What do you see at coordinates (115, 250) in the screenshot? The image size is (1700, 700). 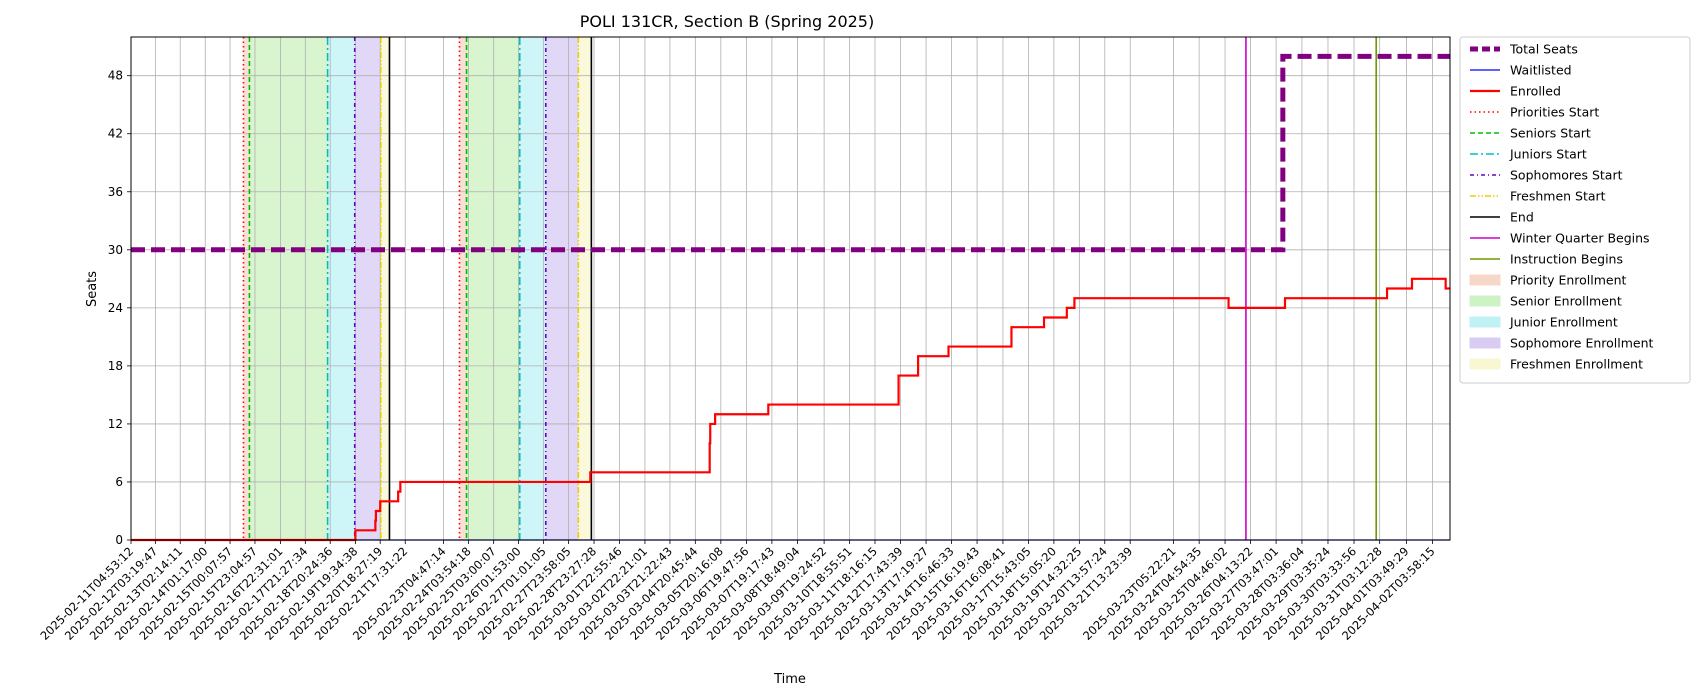 I see `y-tick-label: 30` at bounding box center [115, 250].